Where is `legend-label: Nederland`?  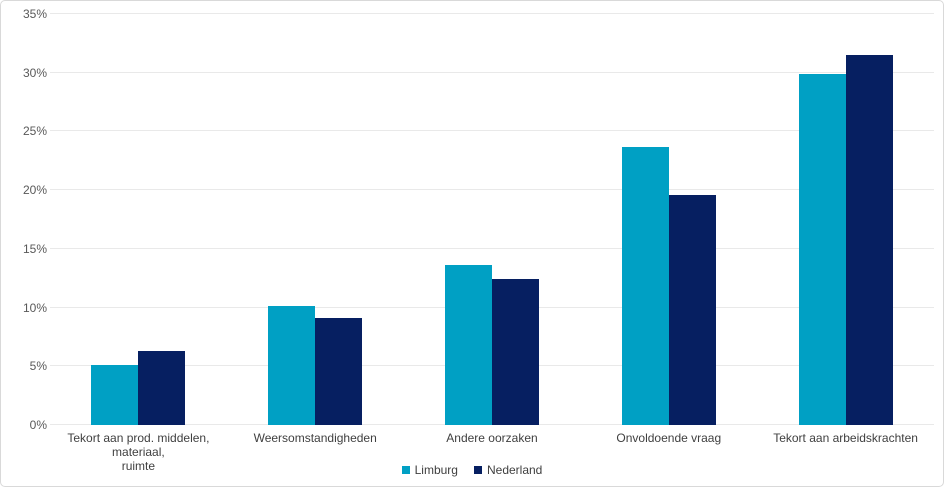
legend-label: Nederland is located at coordinates (514, 470).